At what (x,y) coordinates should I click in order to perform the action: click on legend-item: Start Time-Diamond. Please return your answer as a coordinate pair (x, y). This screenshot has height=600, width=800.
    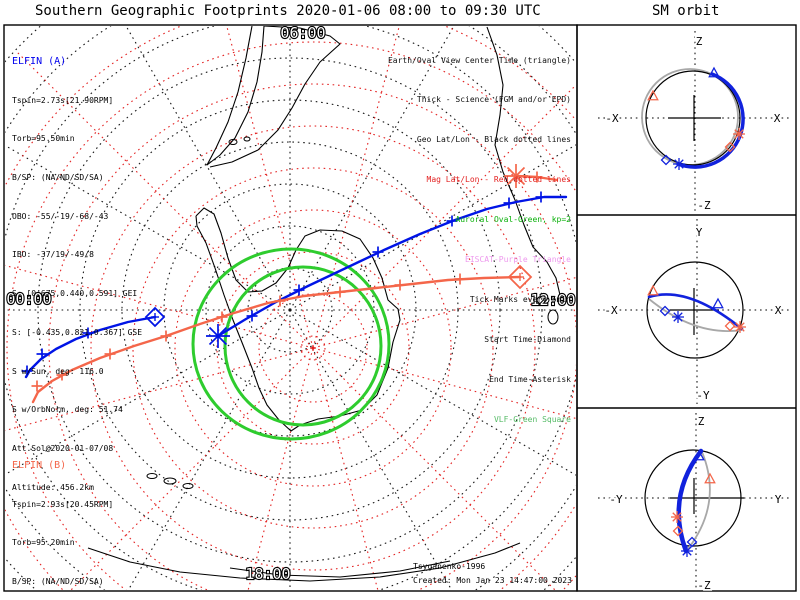
    Looking at the image, I should click on (527, 339).